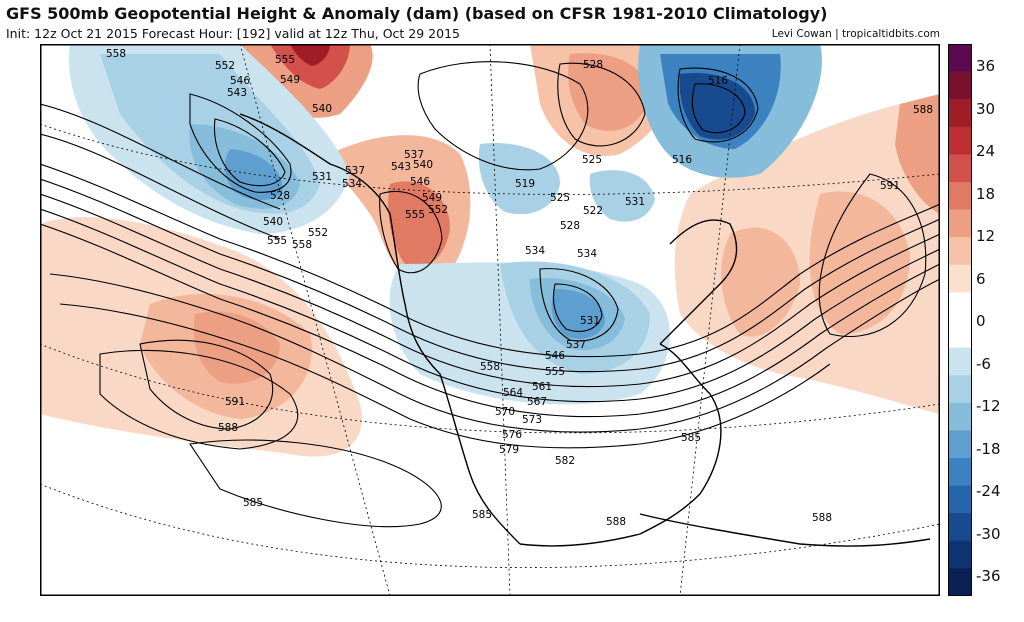 The height and width of the screenshot is (622, 1024). I want to click on colorbar-tick-label: 24, so click(986, 151).